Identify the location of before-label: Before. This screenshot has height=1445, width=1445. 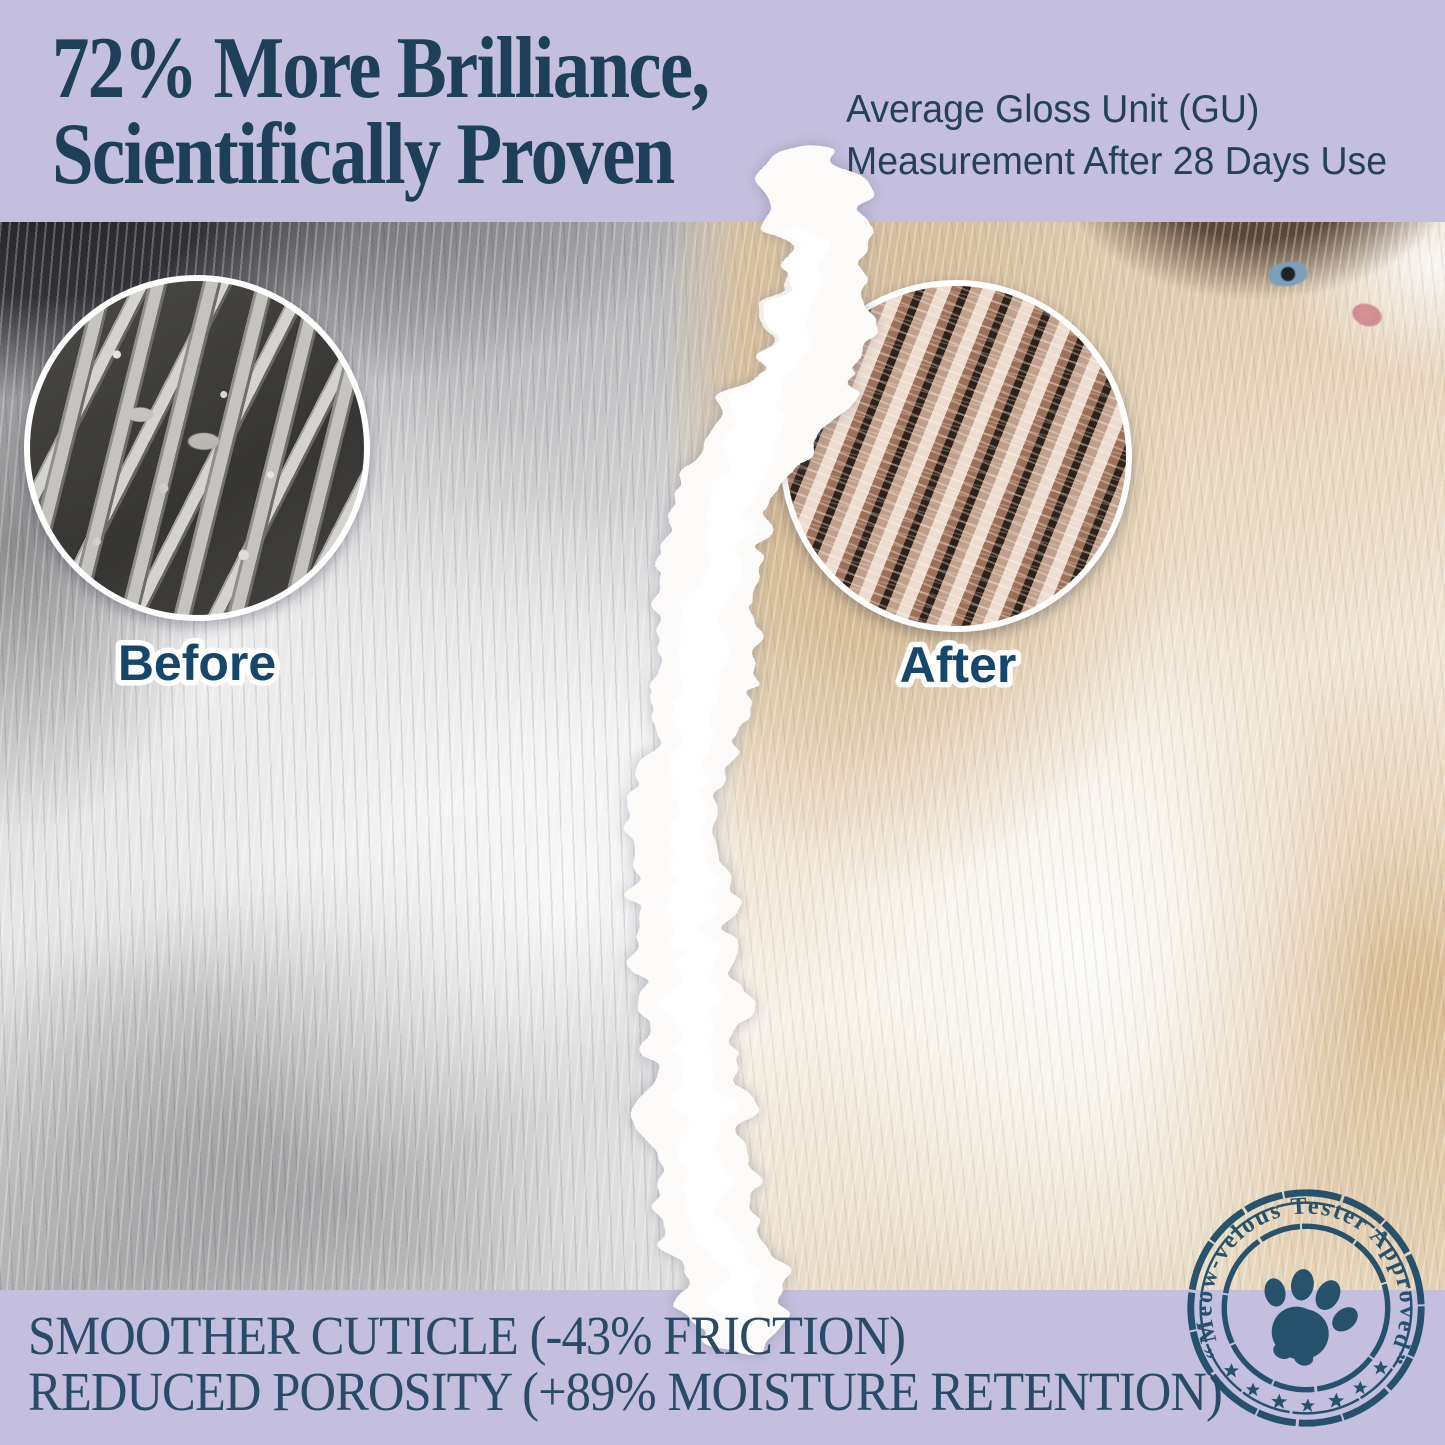
(196, 663).